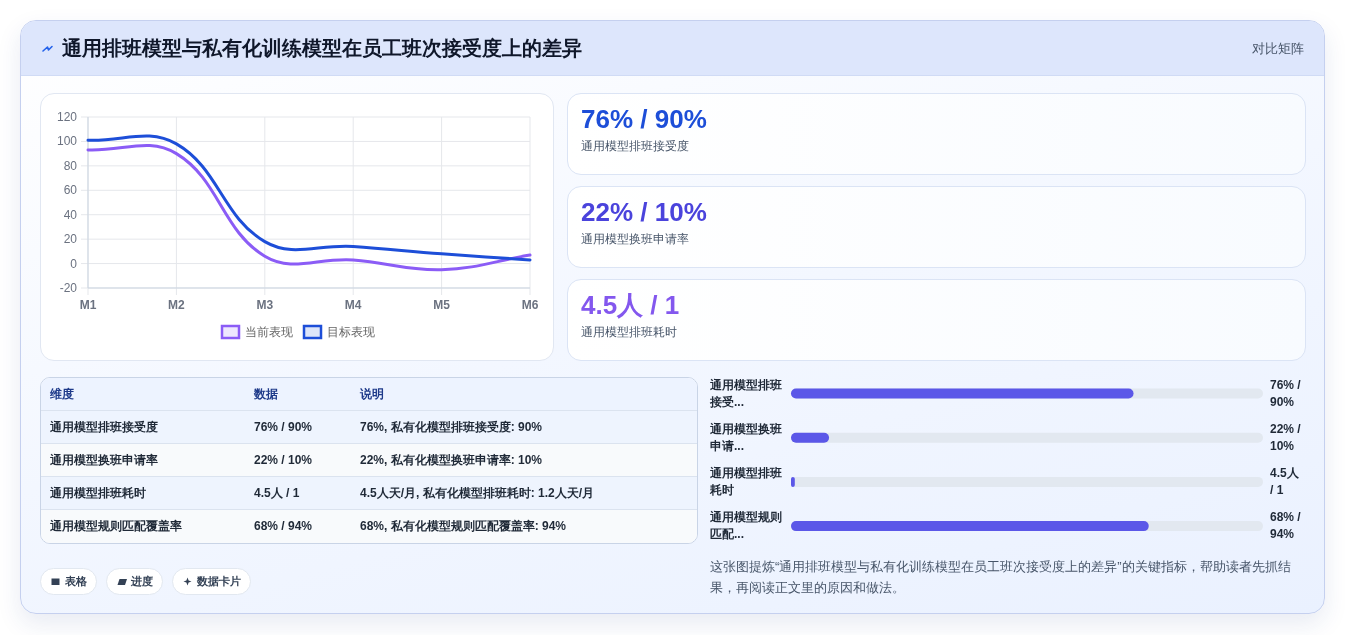 The width and height of the screenshot is (1345, 635). I want to click on text: 4.5人天/月, 私有化模型排班耗时: 1.2人天/月, so click(477, 493).